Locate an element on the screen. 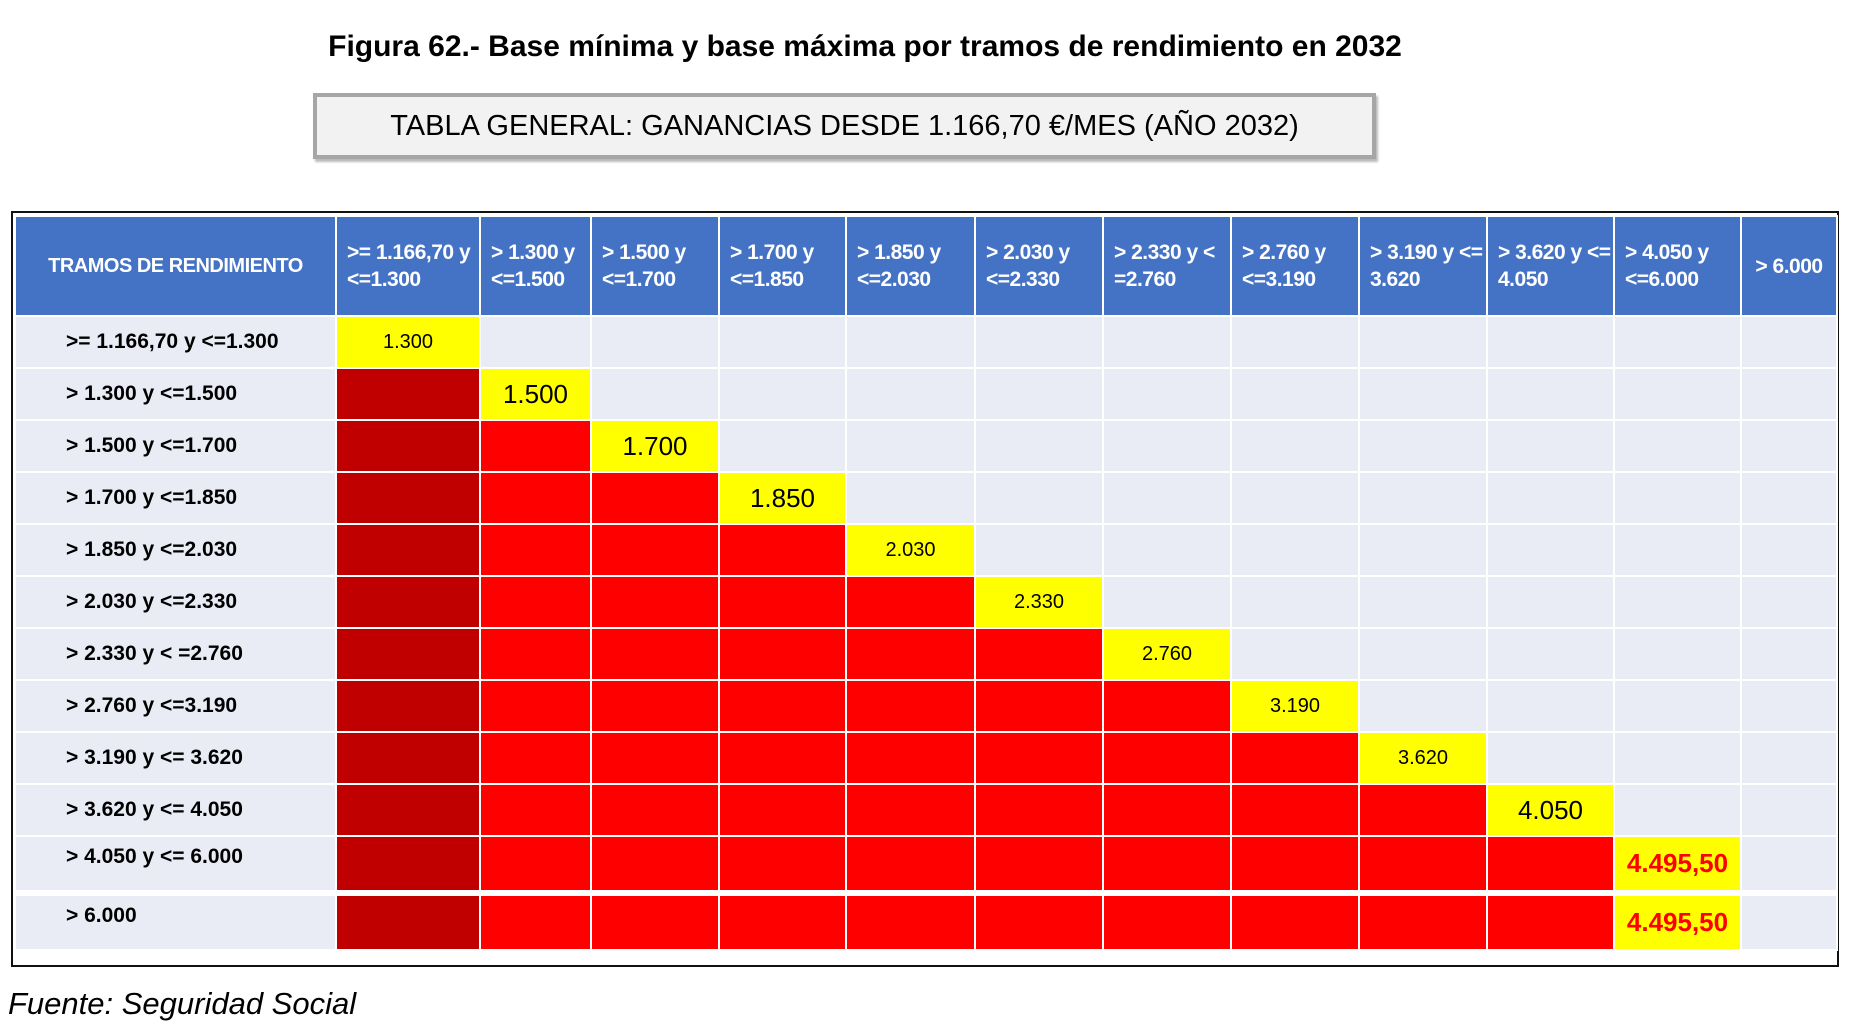  source-note: Fuente: Seguridad Social is located at coordinates (182, 1003).